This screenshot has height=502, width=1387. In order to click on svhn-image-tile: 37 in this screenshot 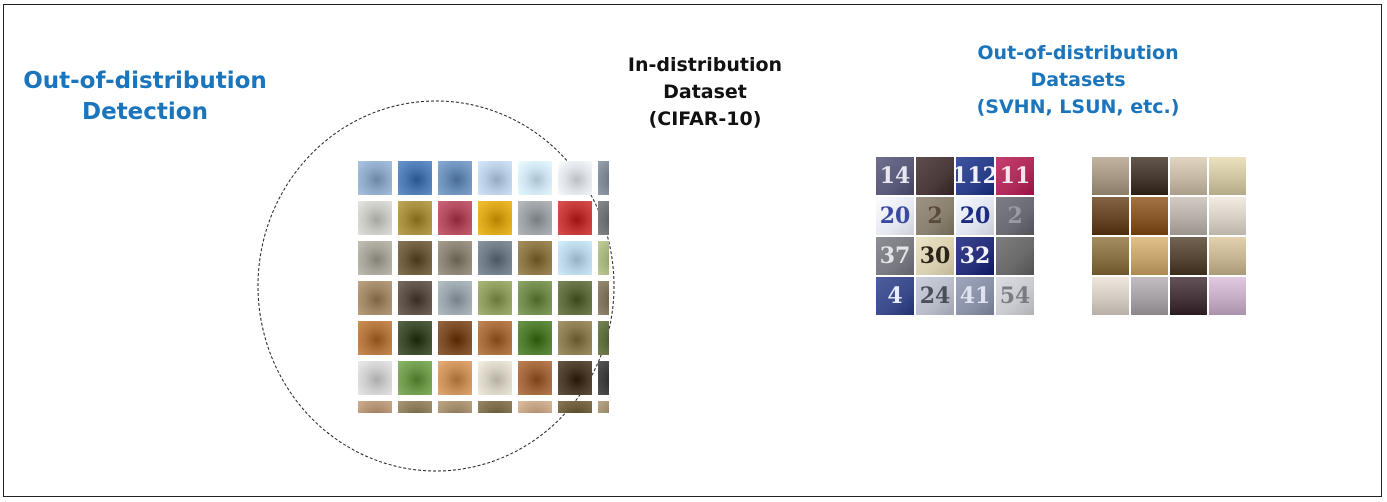, I will do `click(895, 256)`.